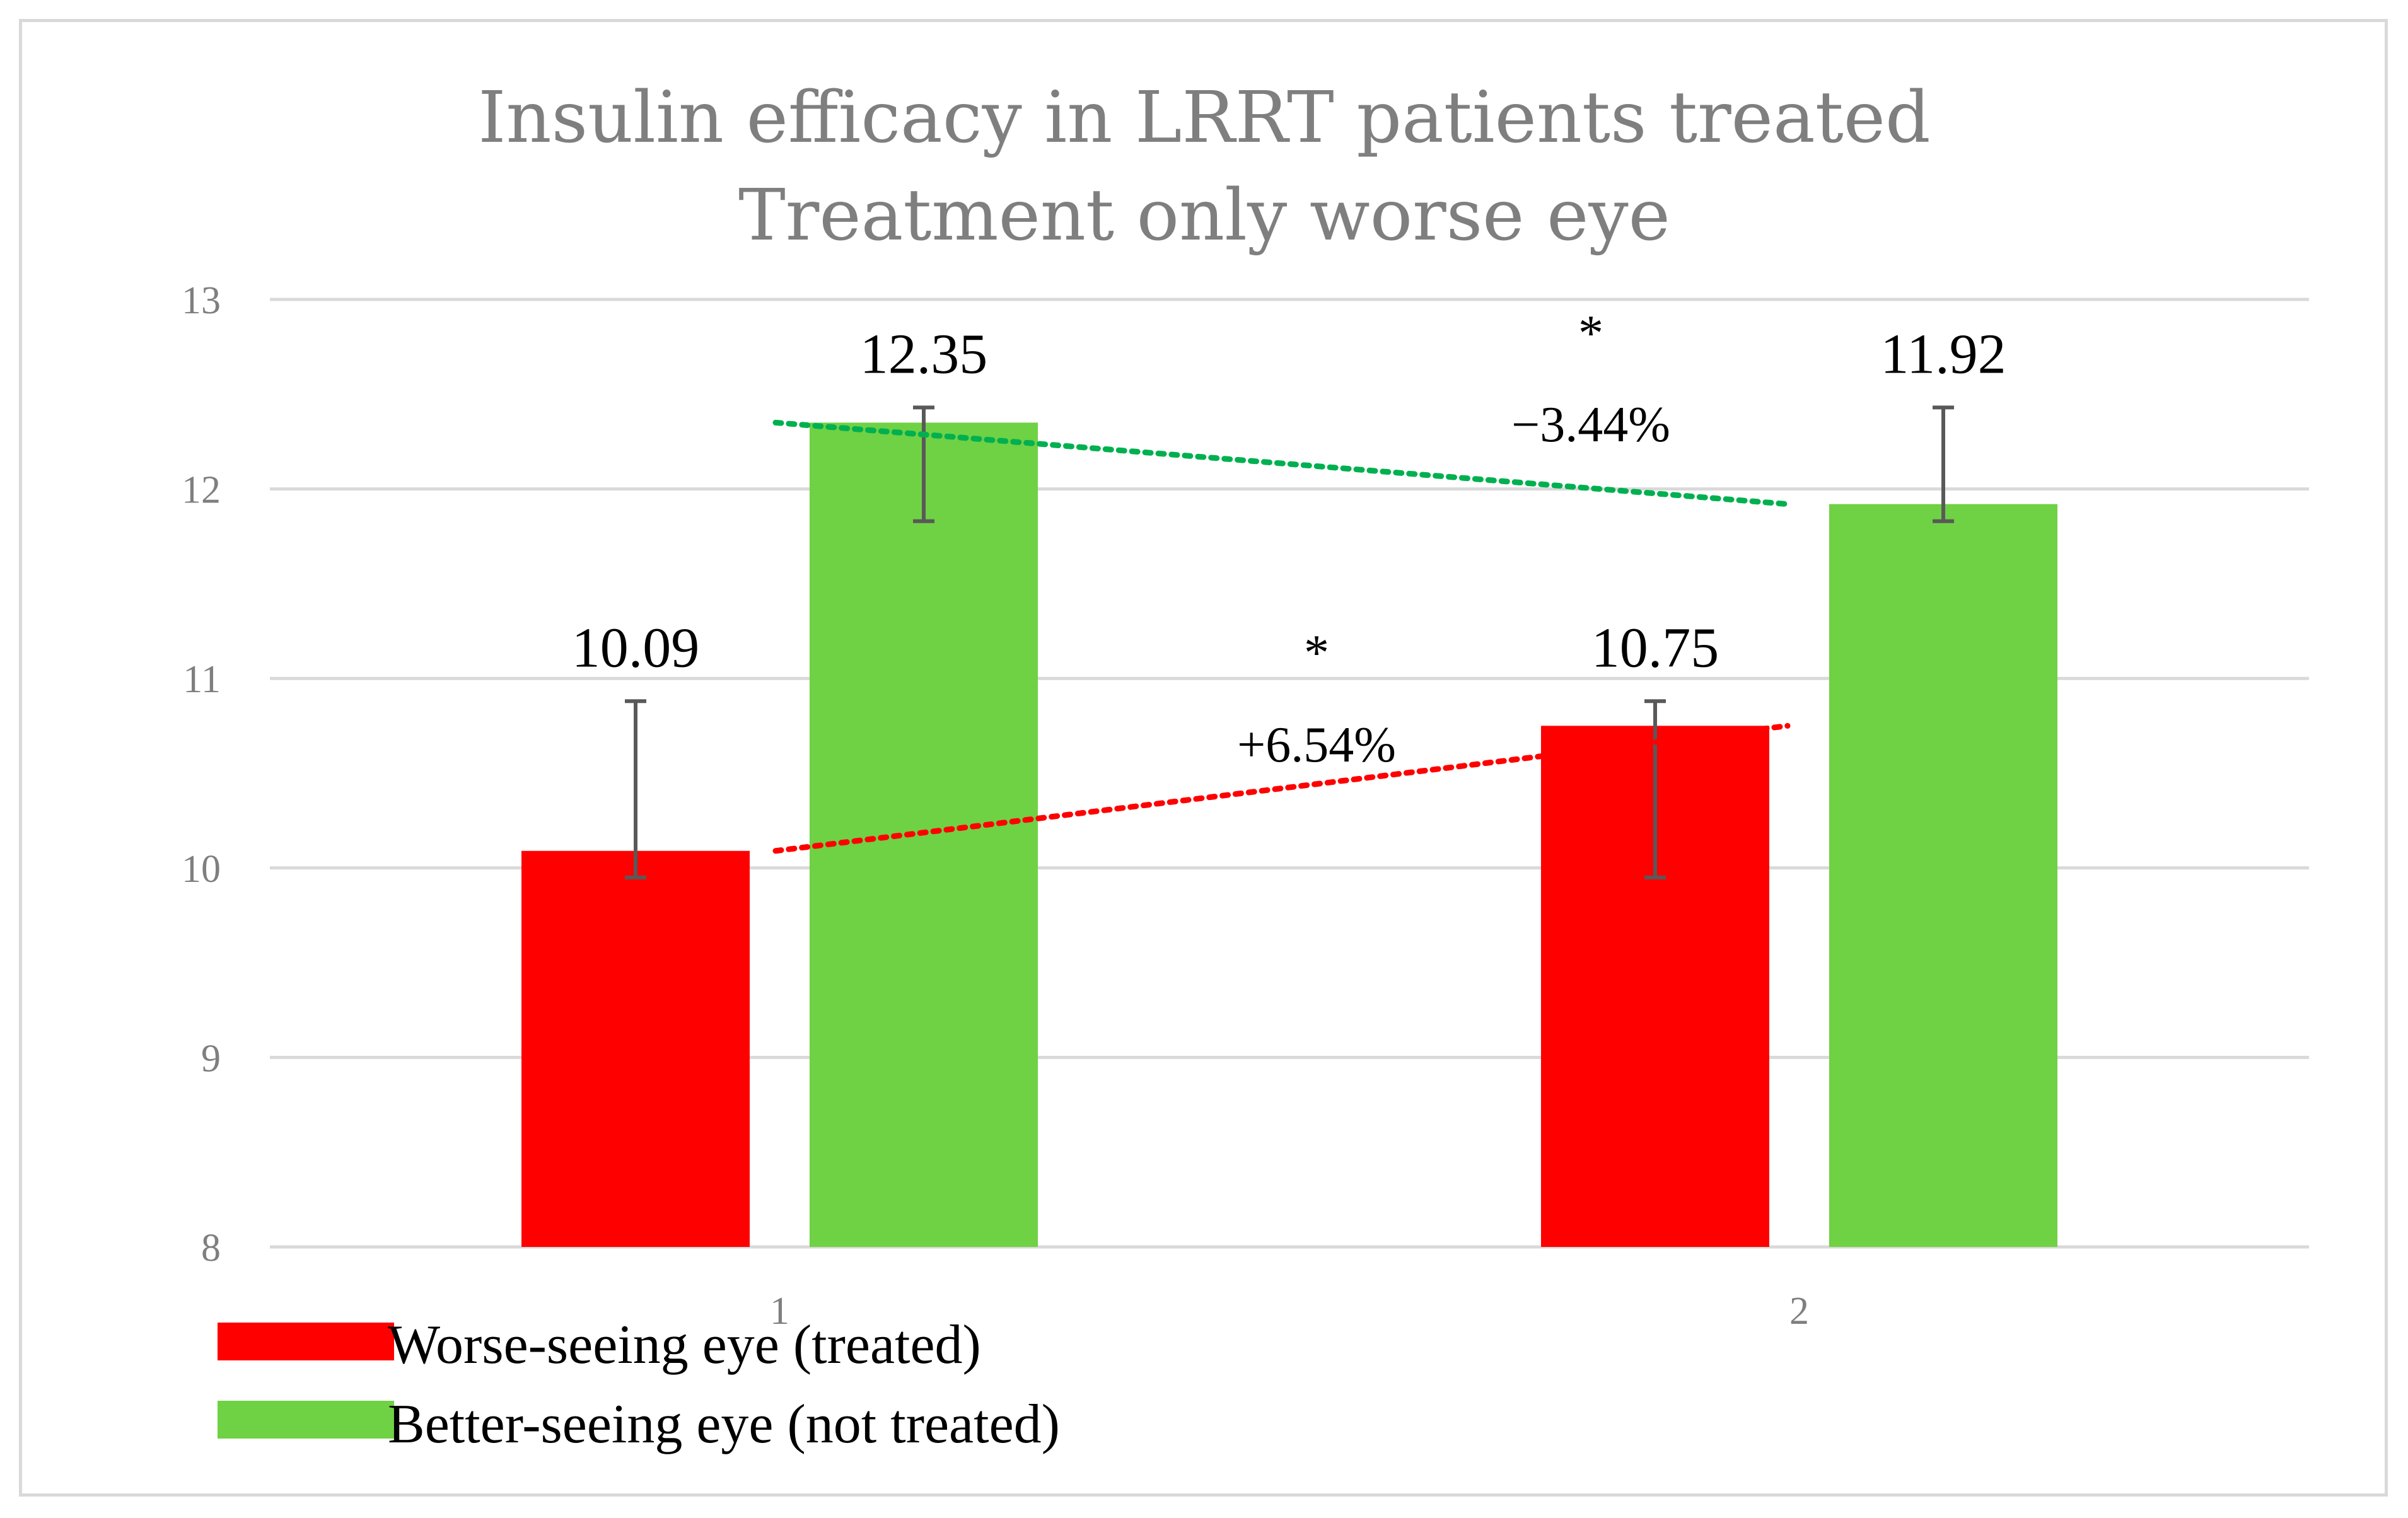 This screenshot has width=2408, height=1518. What do you see at coordinates (779, 1311) in the screenshot?
I see `x-tick-label: 1` at bounding box center [779, 1311].